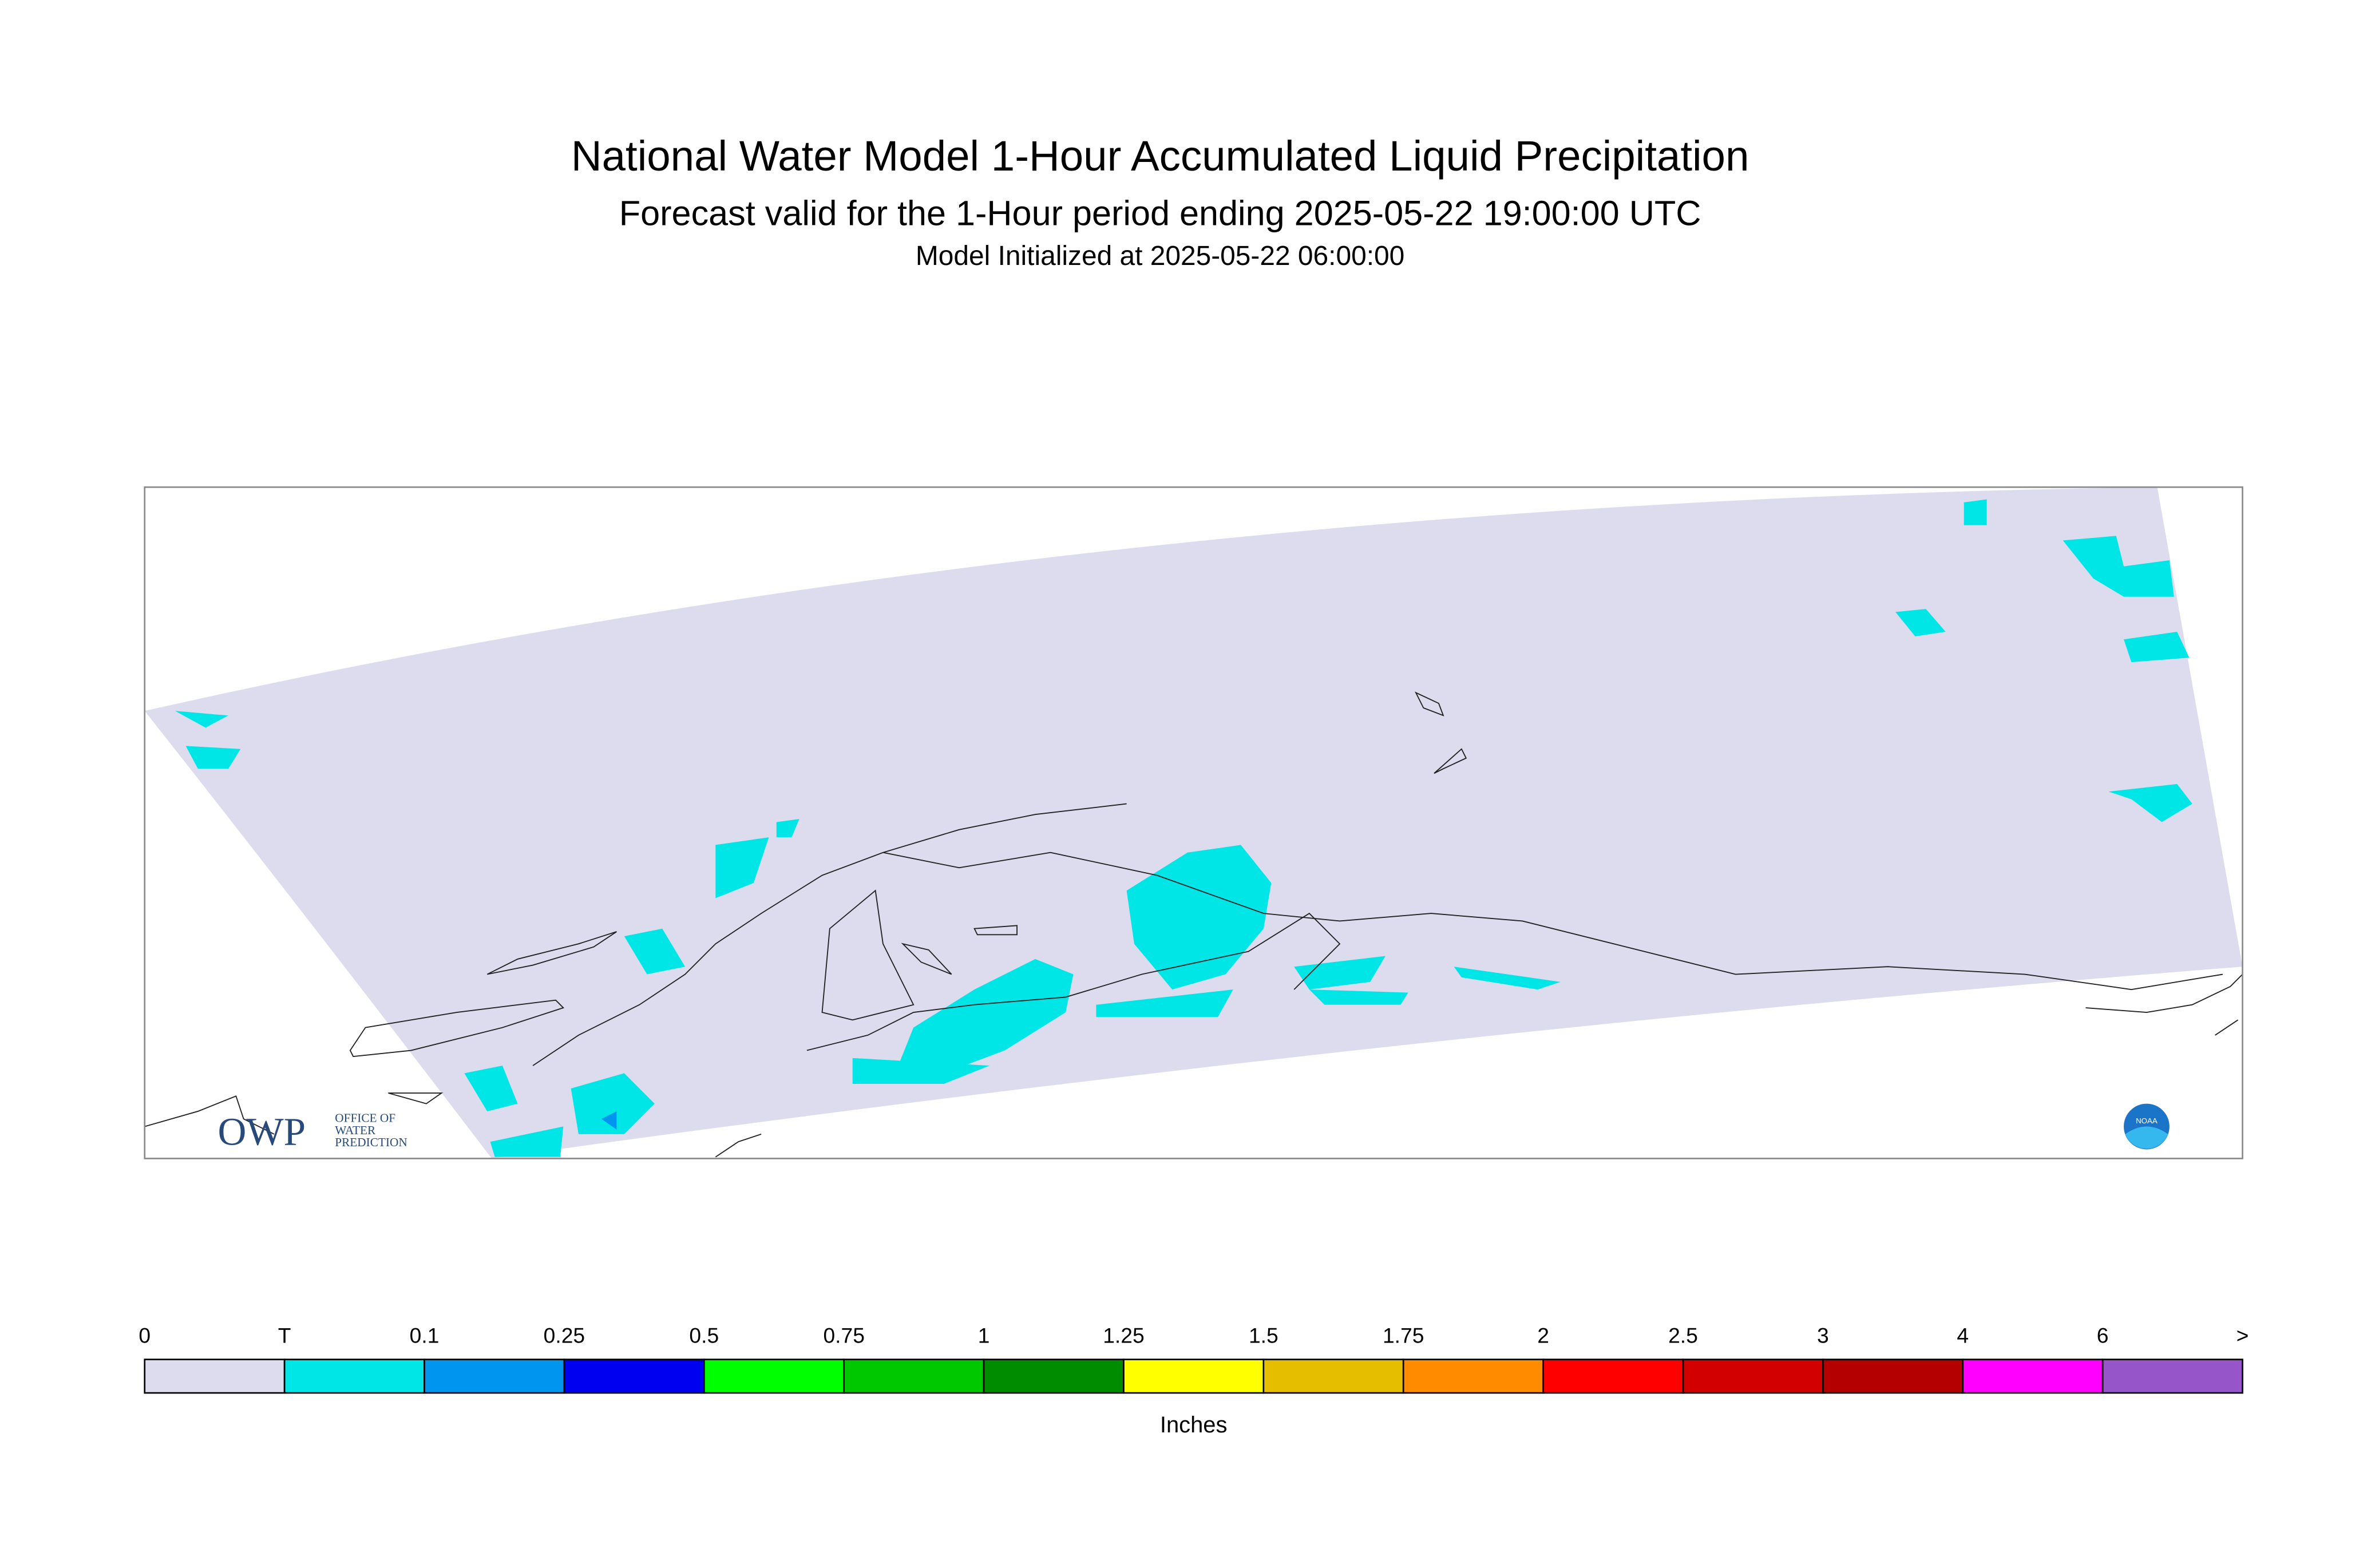  Describe the element at coordinates (356, 1130) in the screenshot. I see `owp-logo-line: WATER` at that location.